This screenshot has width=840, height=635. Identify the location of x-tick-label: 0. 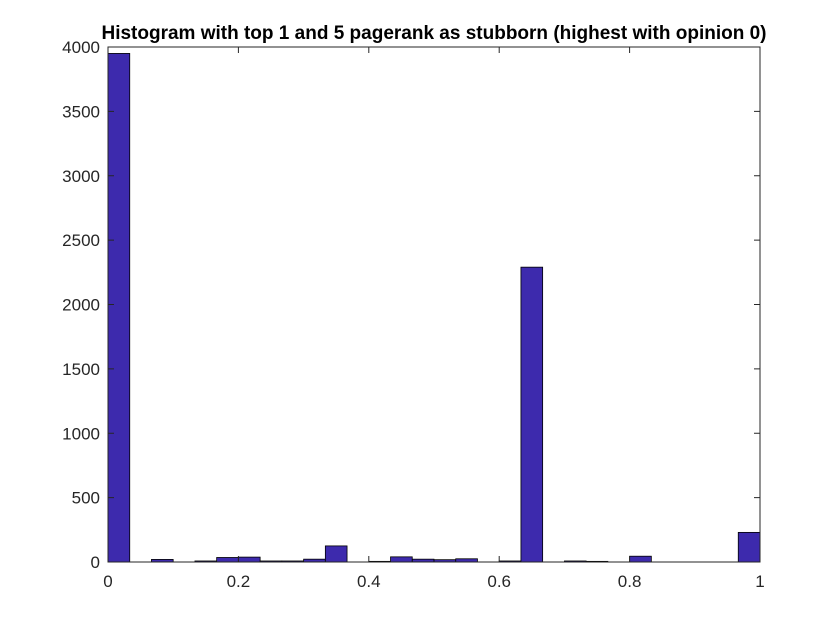
(107, 581).